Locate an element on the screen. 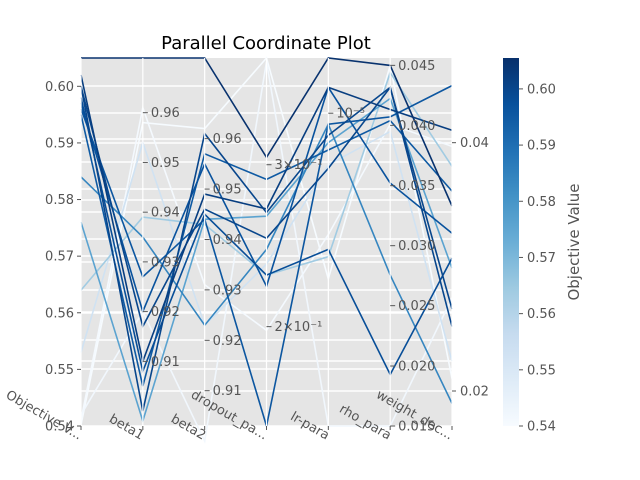 The image size is (640, 480). tick-label: 0.60 is located at coordinates (59, 87).